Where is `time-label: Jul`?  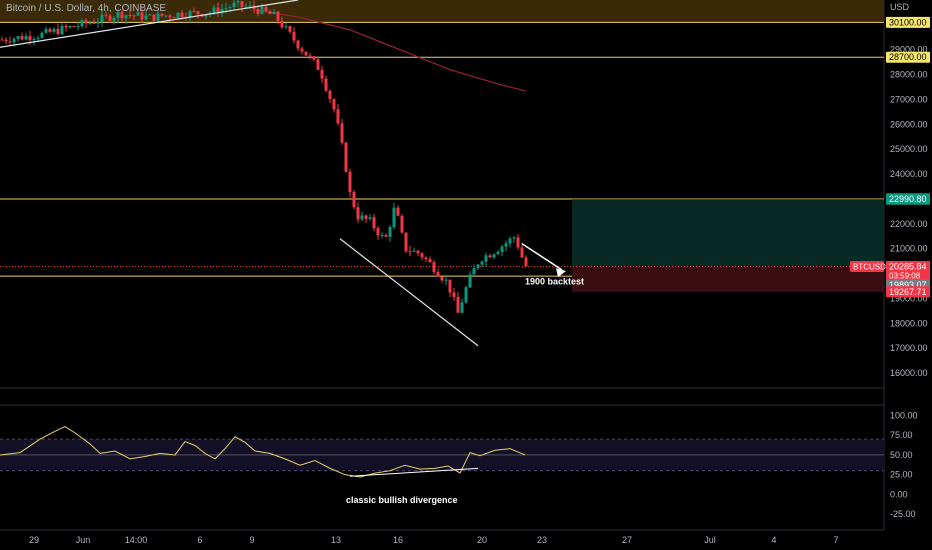 time-label: Jul is located at coordinates (710, 540).